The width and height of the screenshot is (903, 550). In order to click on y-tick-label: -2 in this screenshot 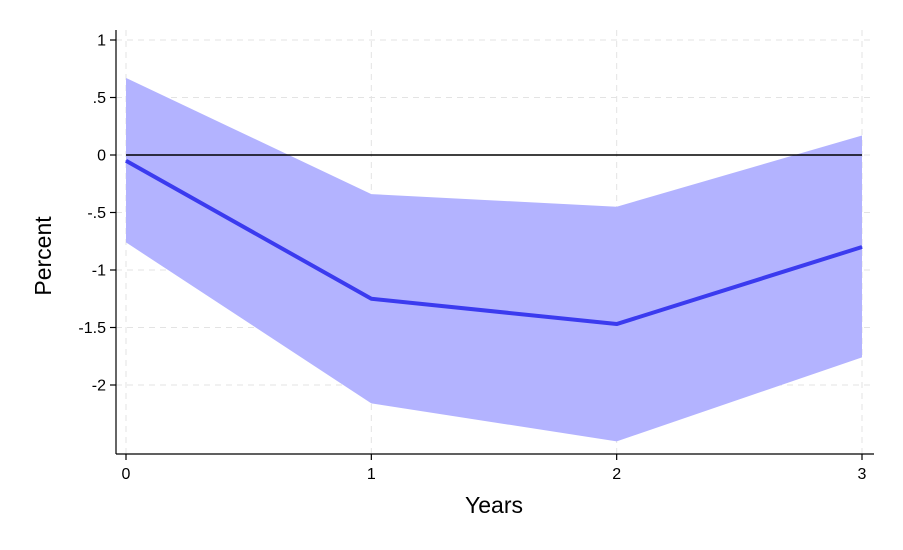, I will do `click(99, 386)`.